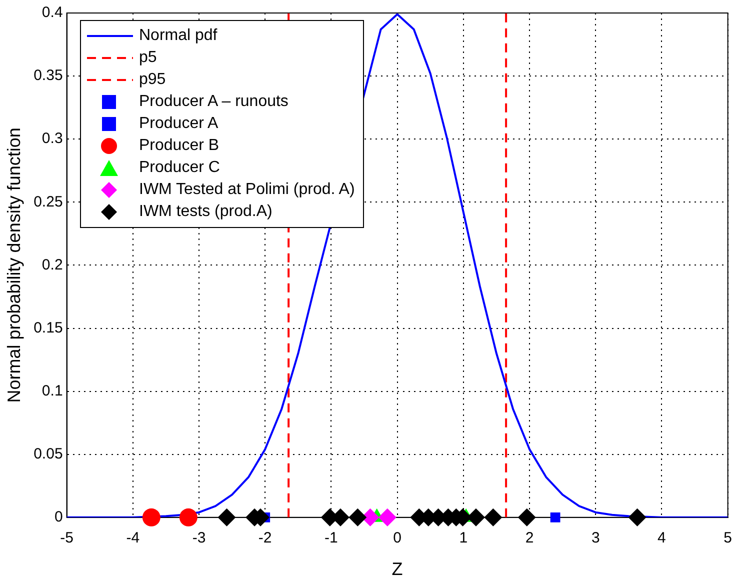 The width and height of the screenshot is (744, 585). What do you see at coordinates (178, 124) in the screenshot?
I see `legend-label: Producer A` at bounding box center [178, 124].